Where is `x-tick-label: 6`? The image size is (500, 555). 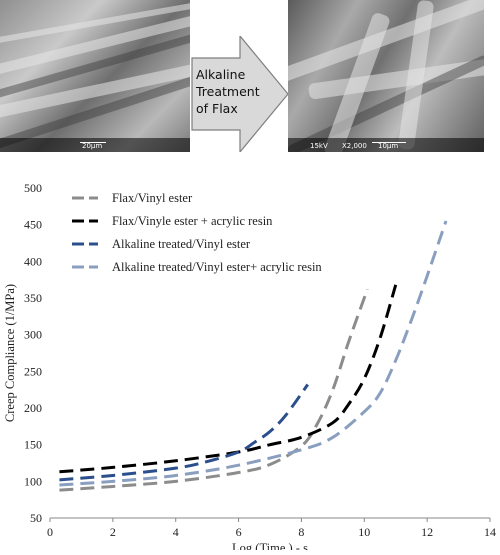 x-tick-label: 6 is located at coordinates (239, 532).